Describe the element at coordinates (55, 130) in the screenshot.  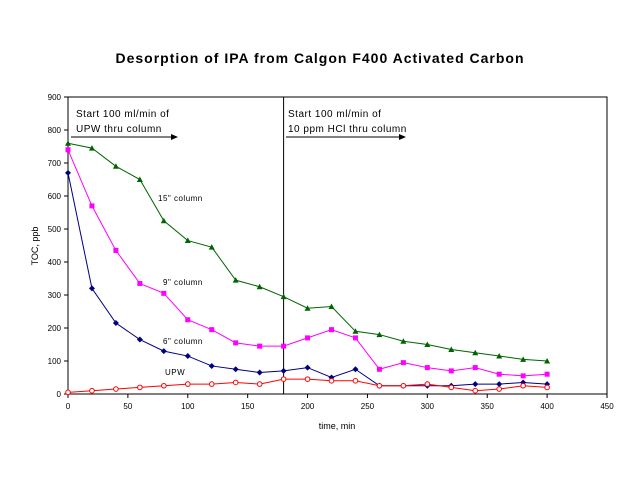
I see `y-tick-label: 800` at that location.